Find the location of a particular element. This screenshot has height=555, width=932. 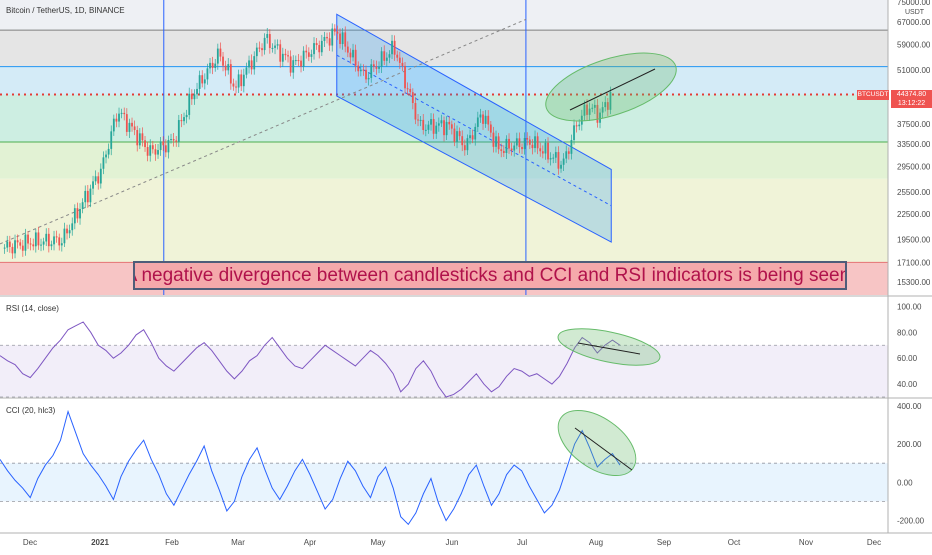

rsi-band-fill is located at coordinates (444, 371).